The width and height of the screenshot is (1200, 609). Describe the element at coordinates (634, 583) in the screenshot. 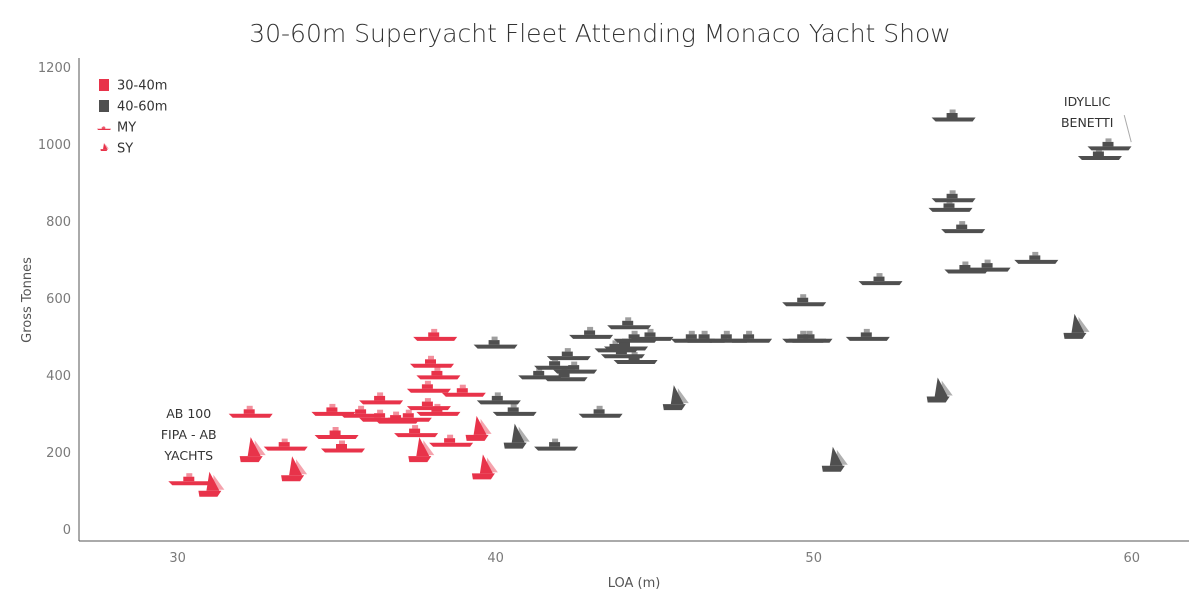

I see `x-axis-label: LOA (m)` at that location.